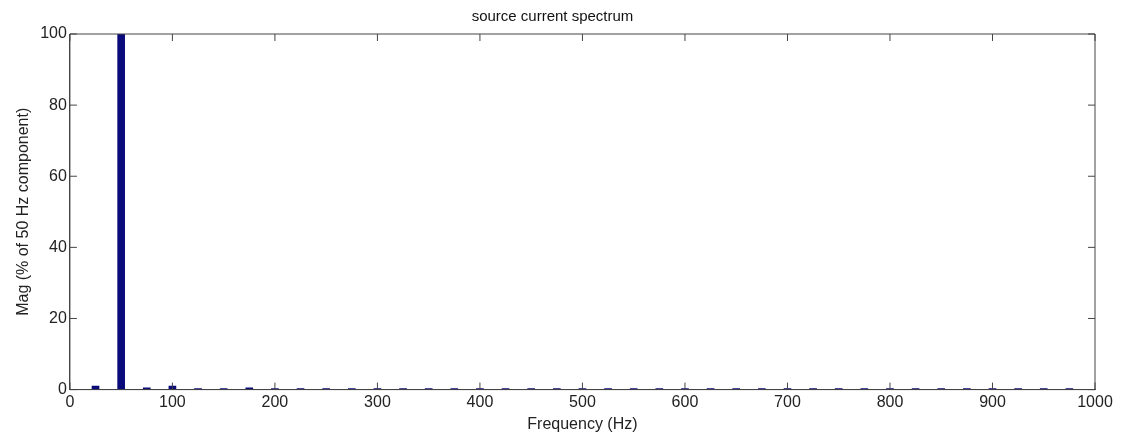 The image size is (1135, 438). Describe the element at coordinates (480, 401) in the screenshot. I see `x-tick-label: 400` at that location.